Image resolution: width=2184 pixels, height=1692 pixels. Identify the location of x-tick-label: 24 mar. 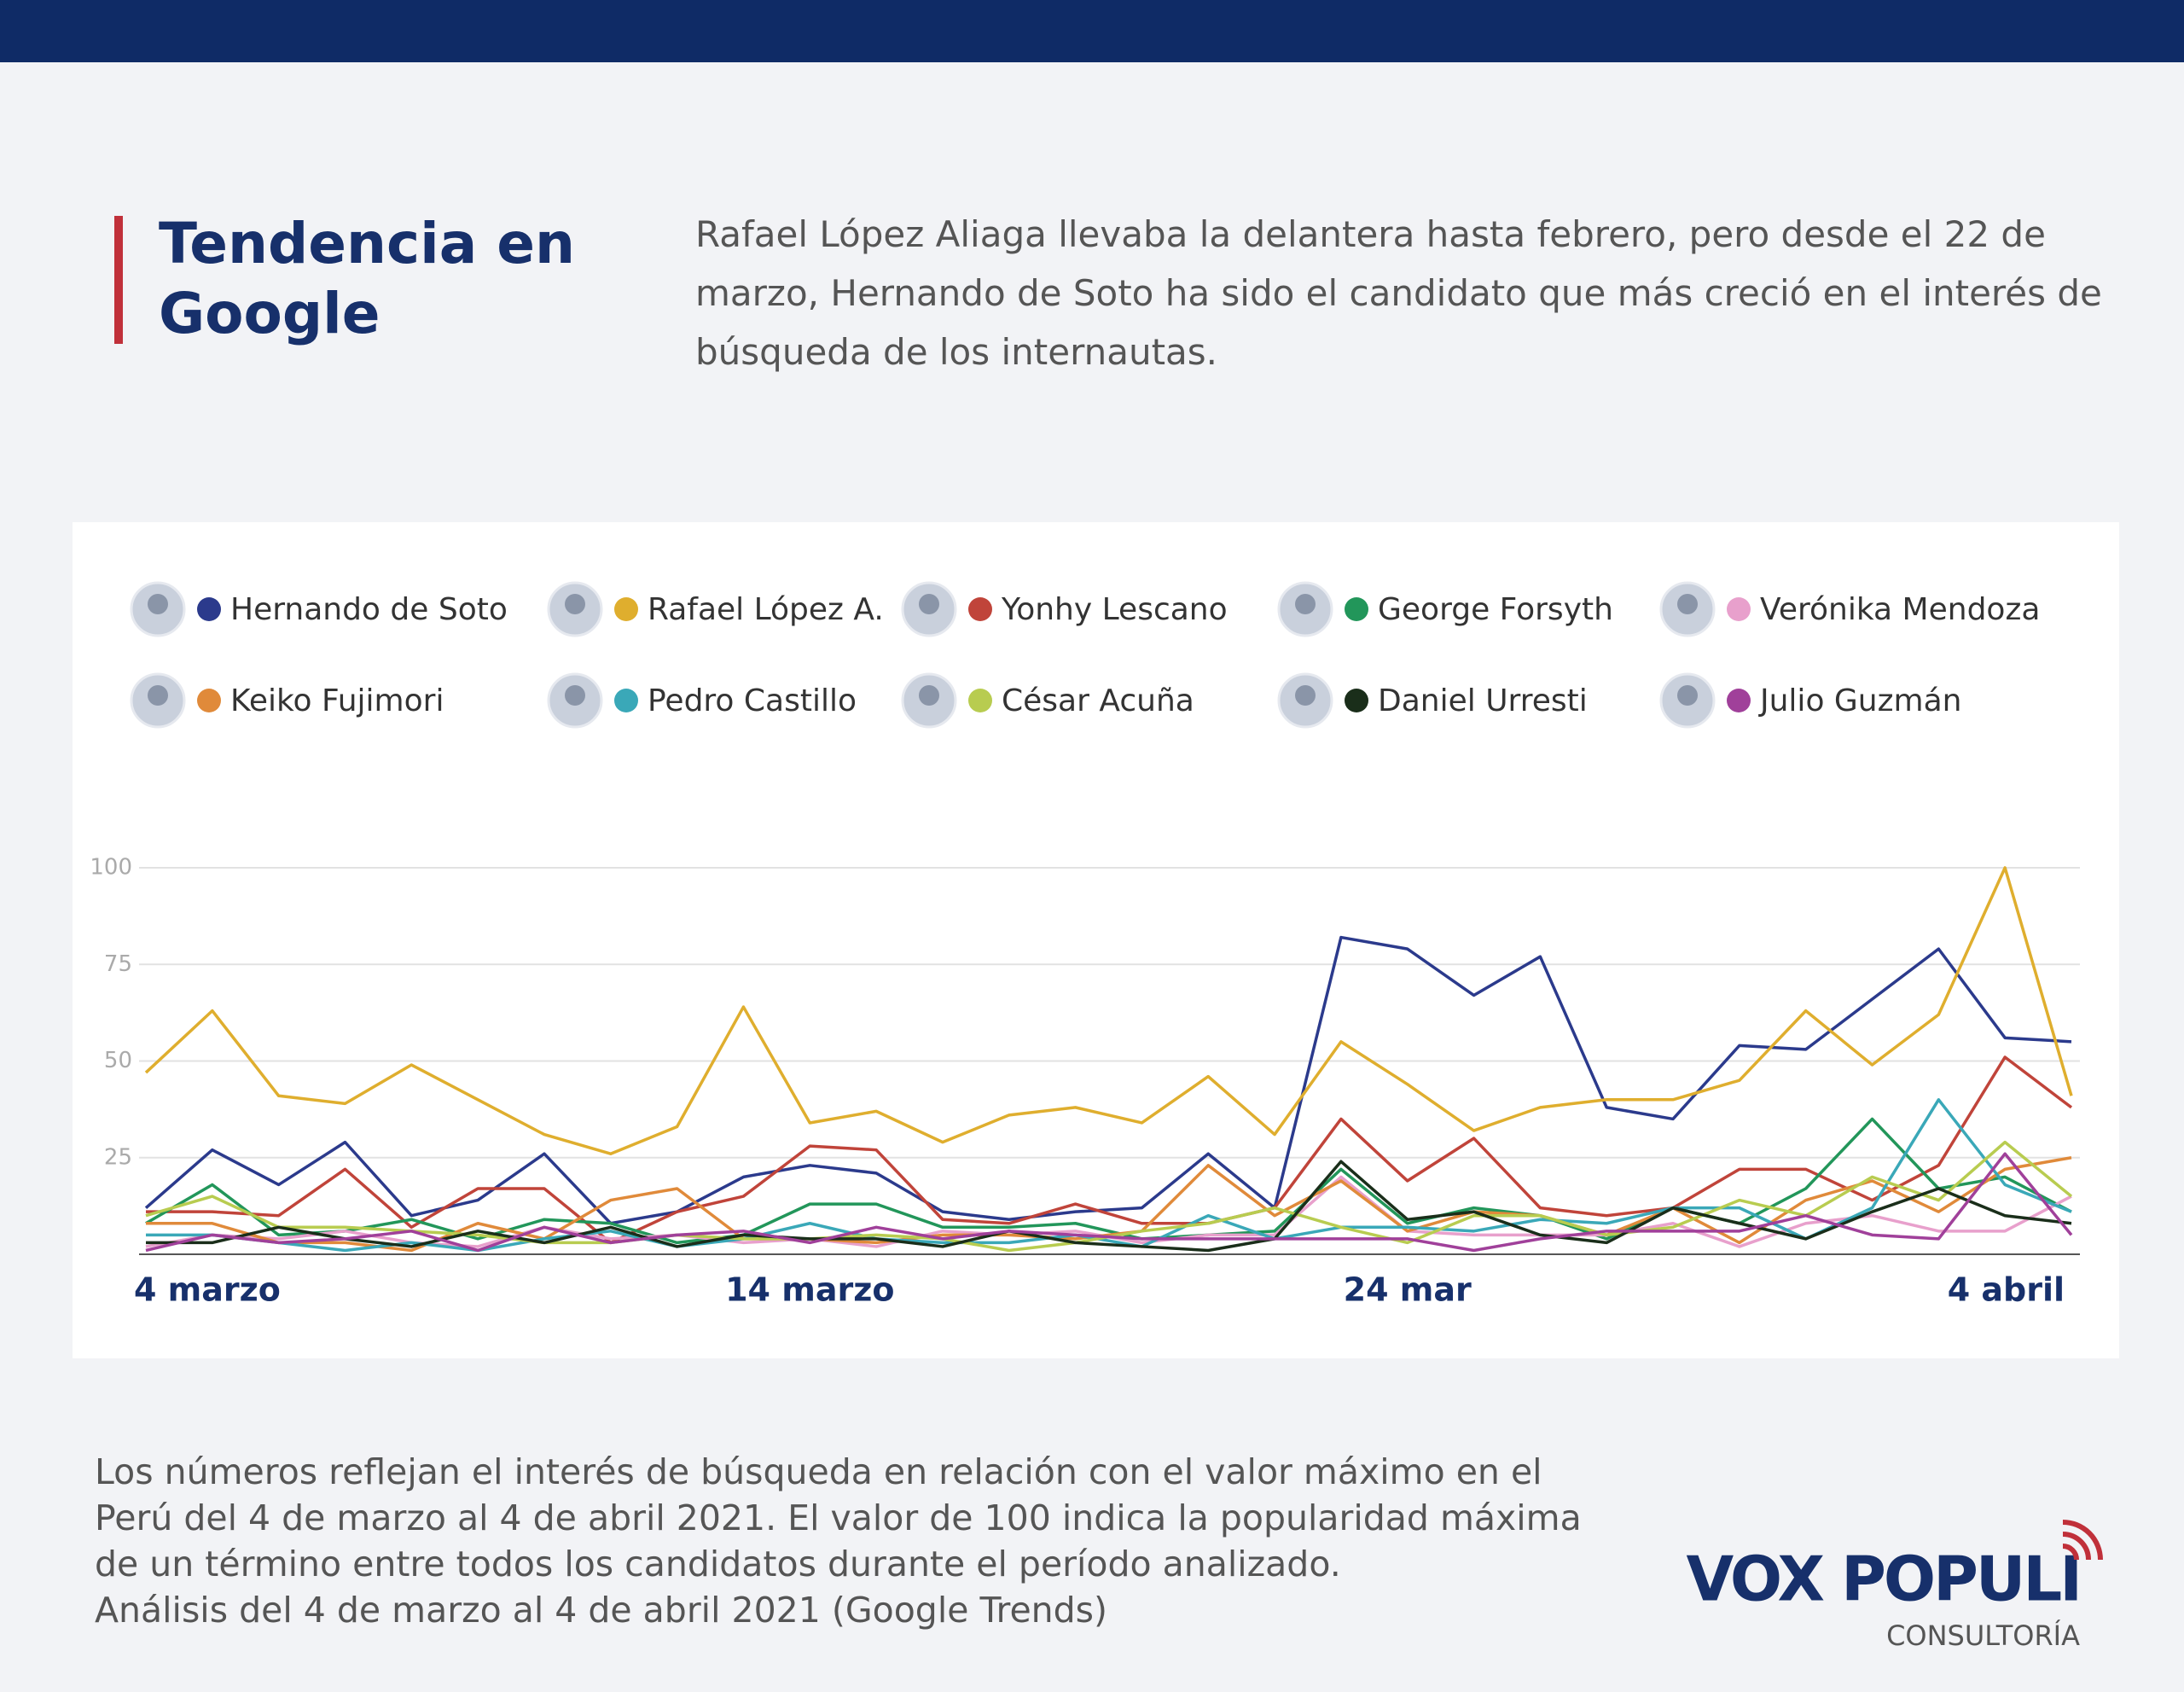
(1408, 1290).